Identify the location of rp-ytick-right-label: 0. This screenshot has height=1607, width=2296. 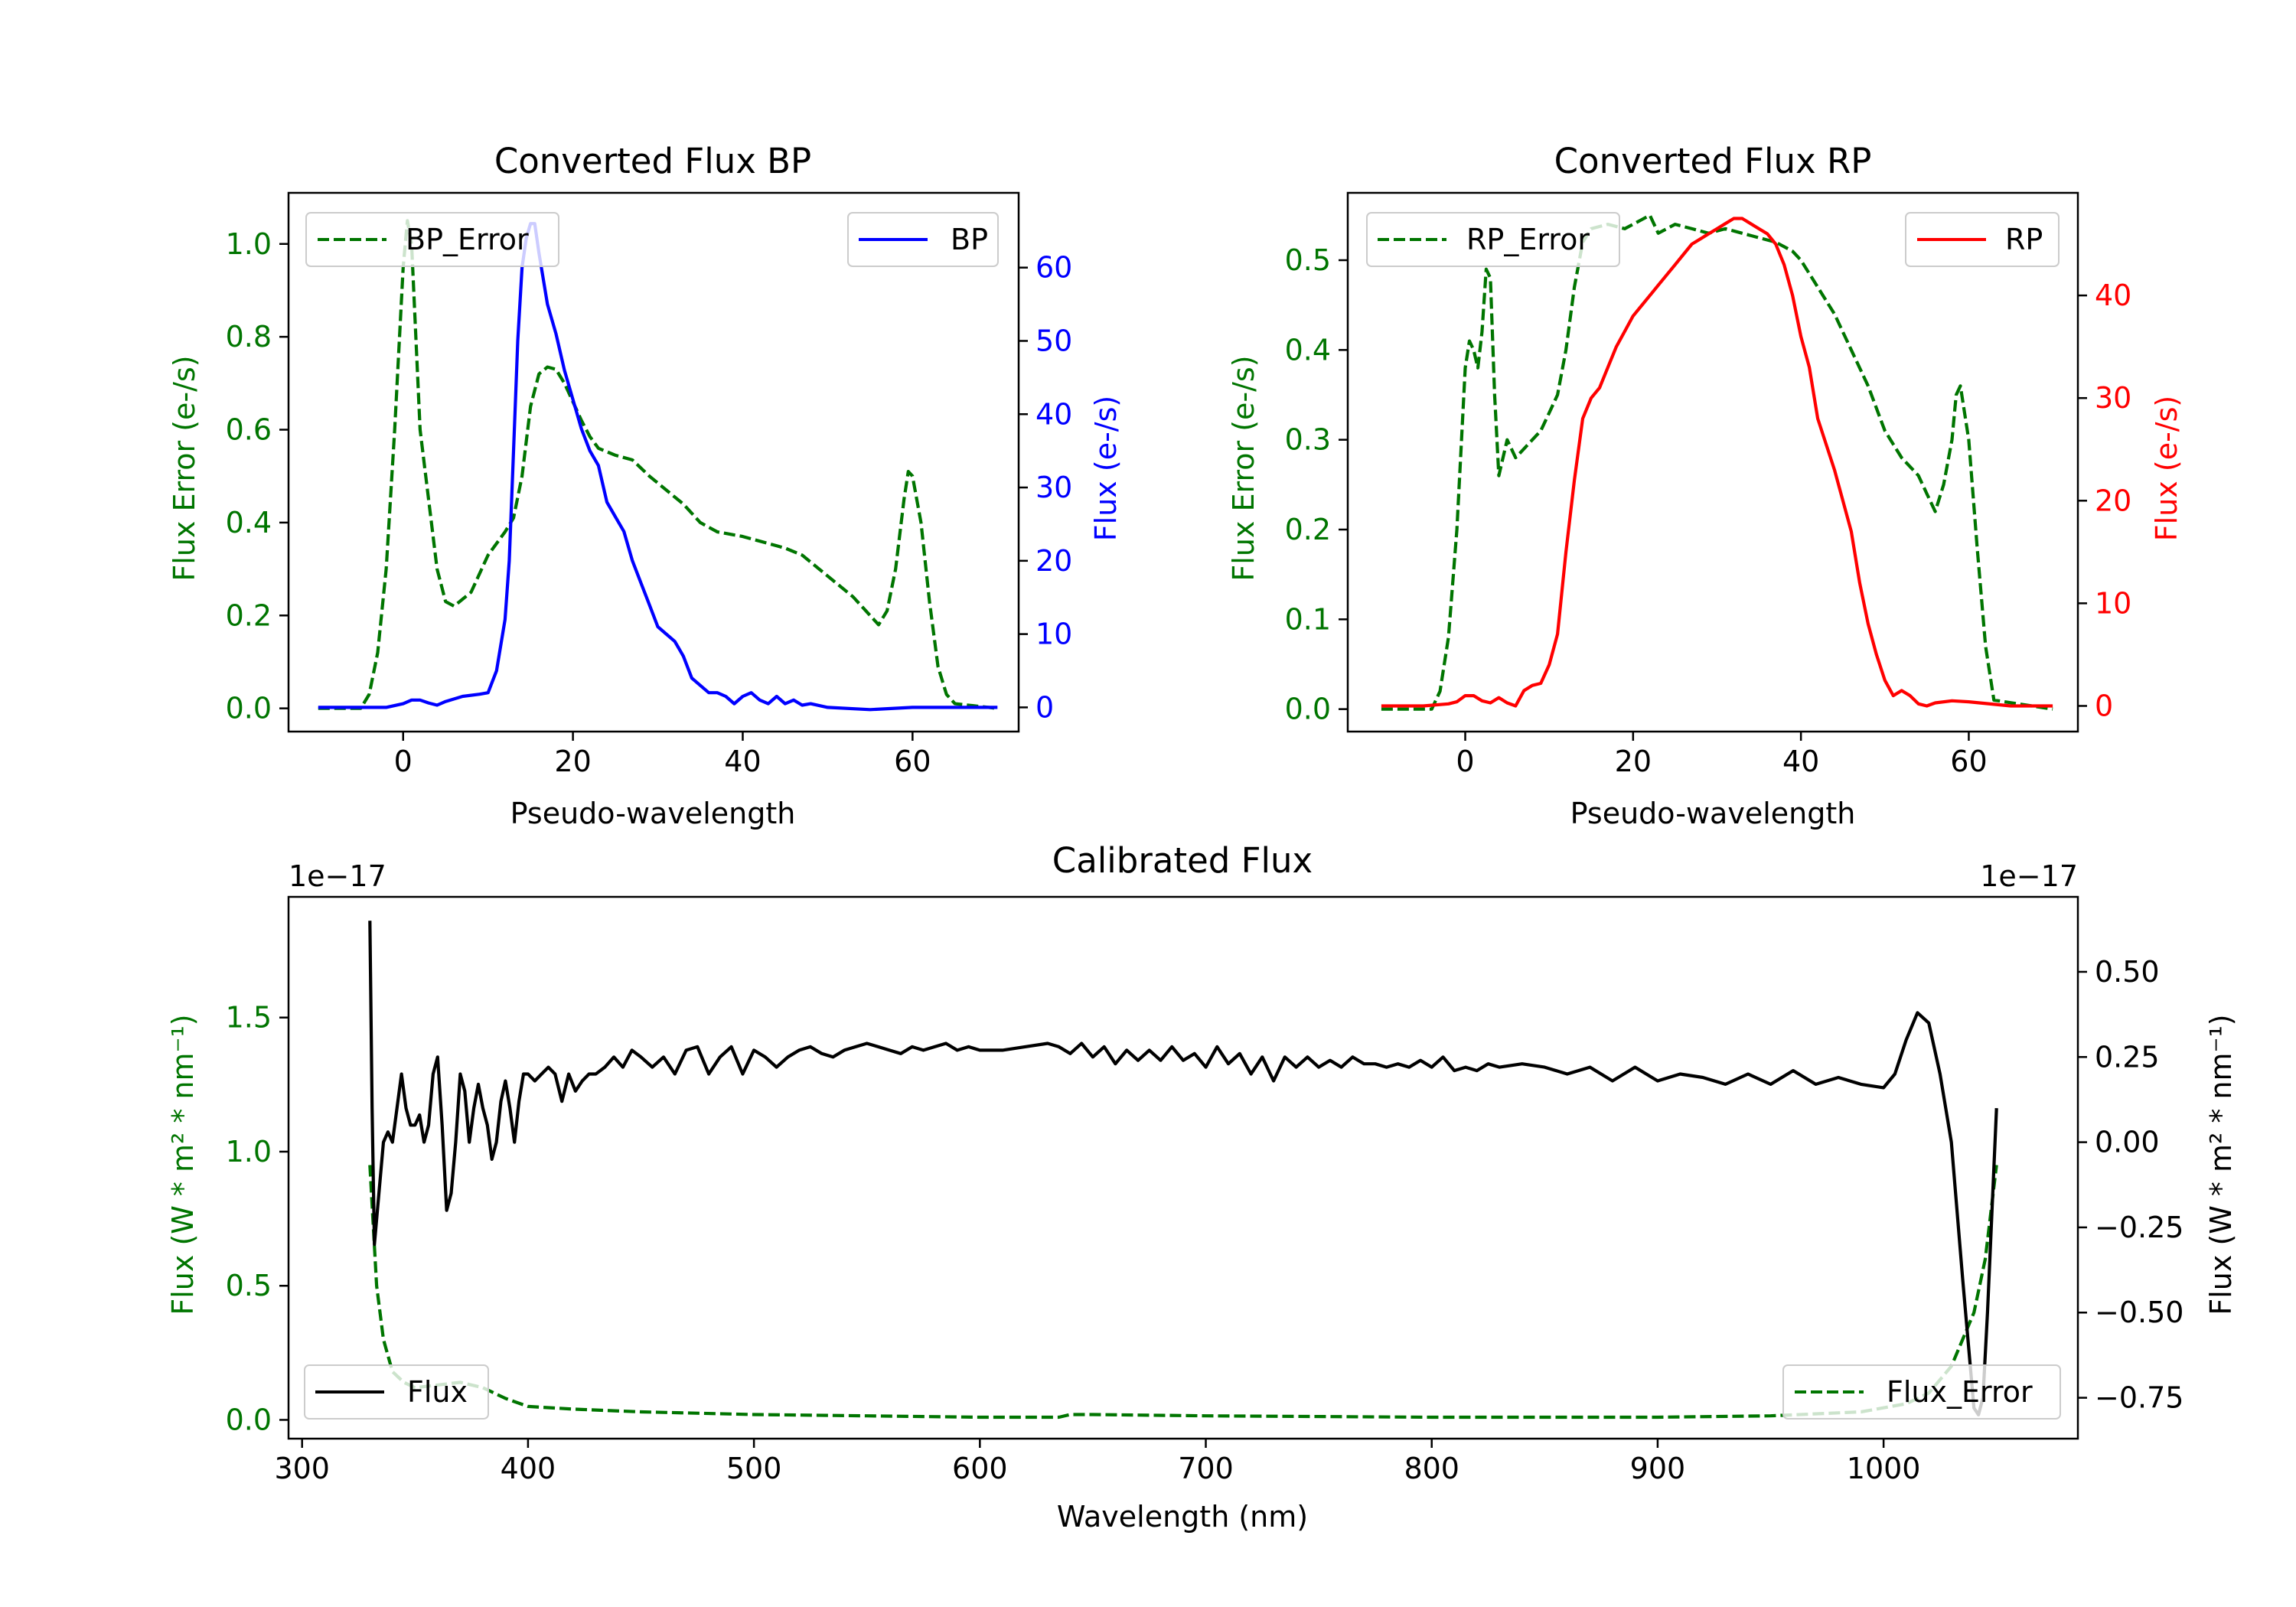
(2104, 705).